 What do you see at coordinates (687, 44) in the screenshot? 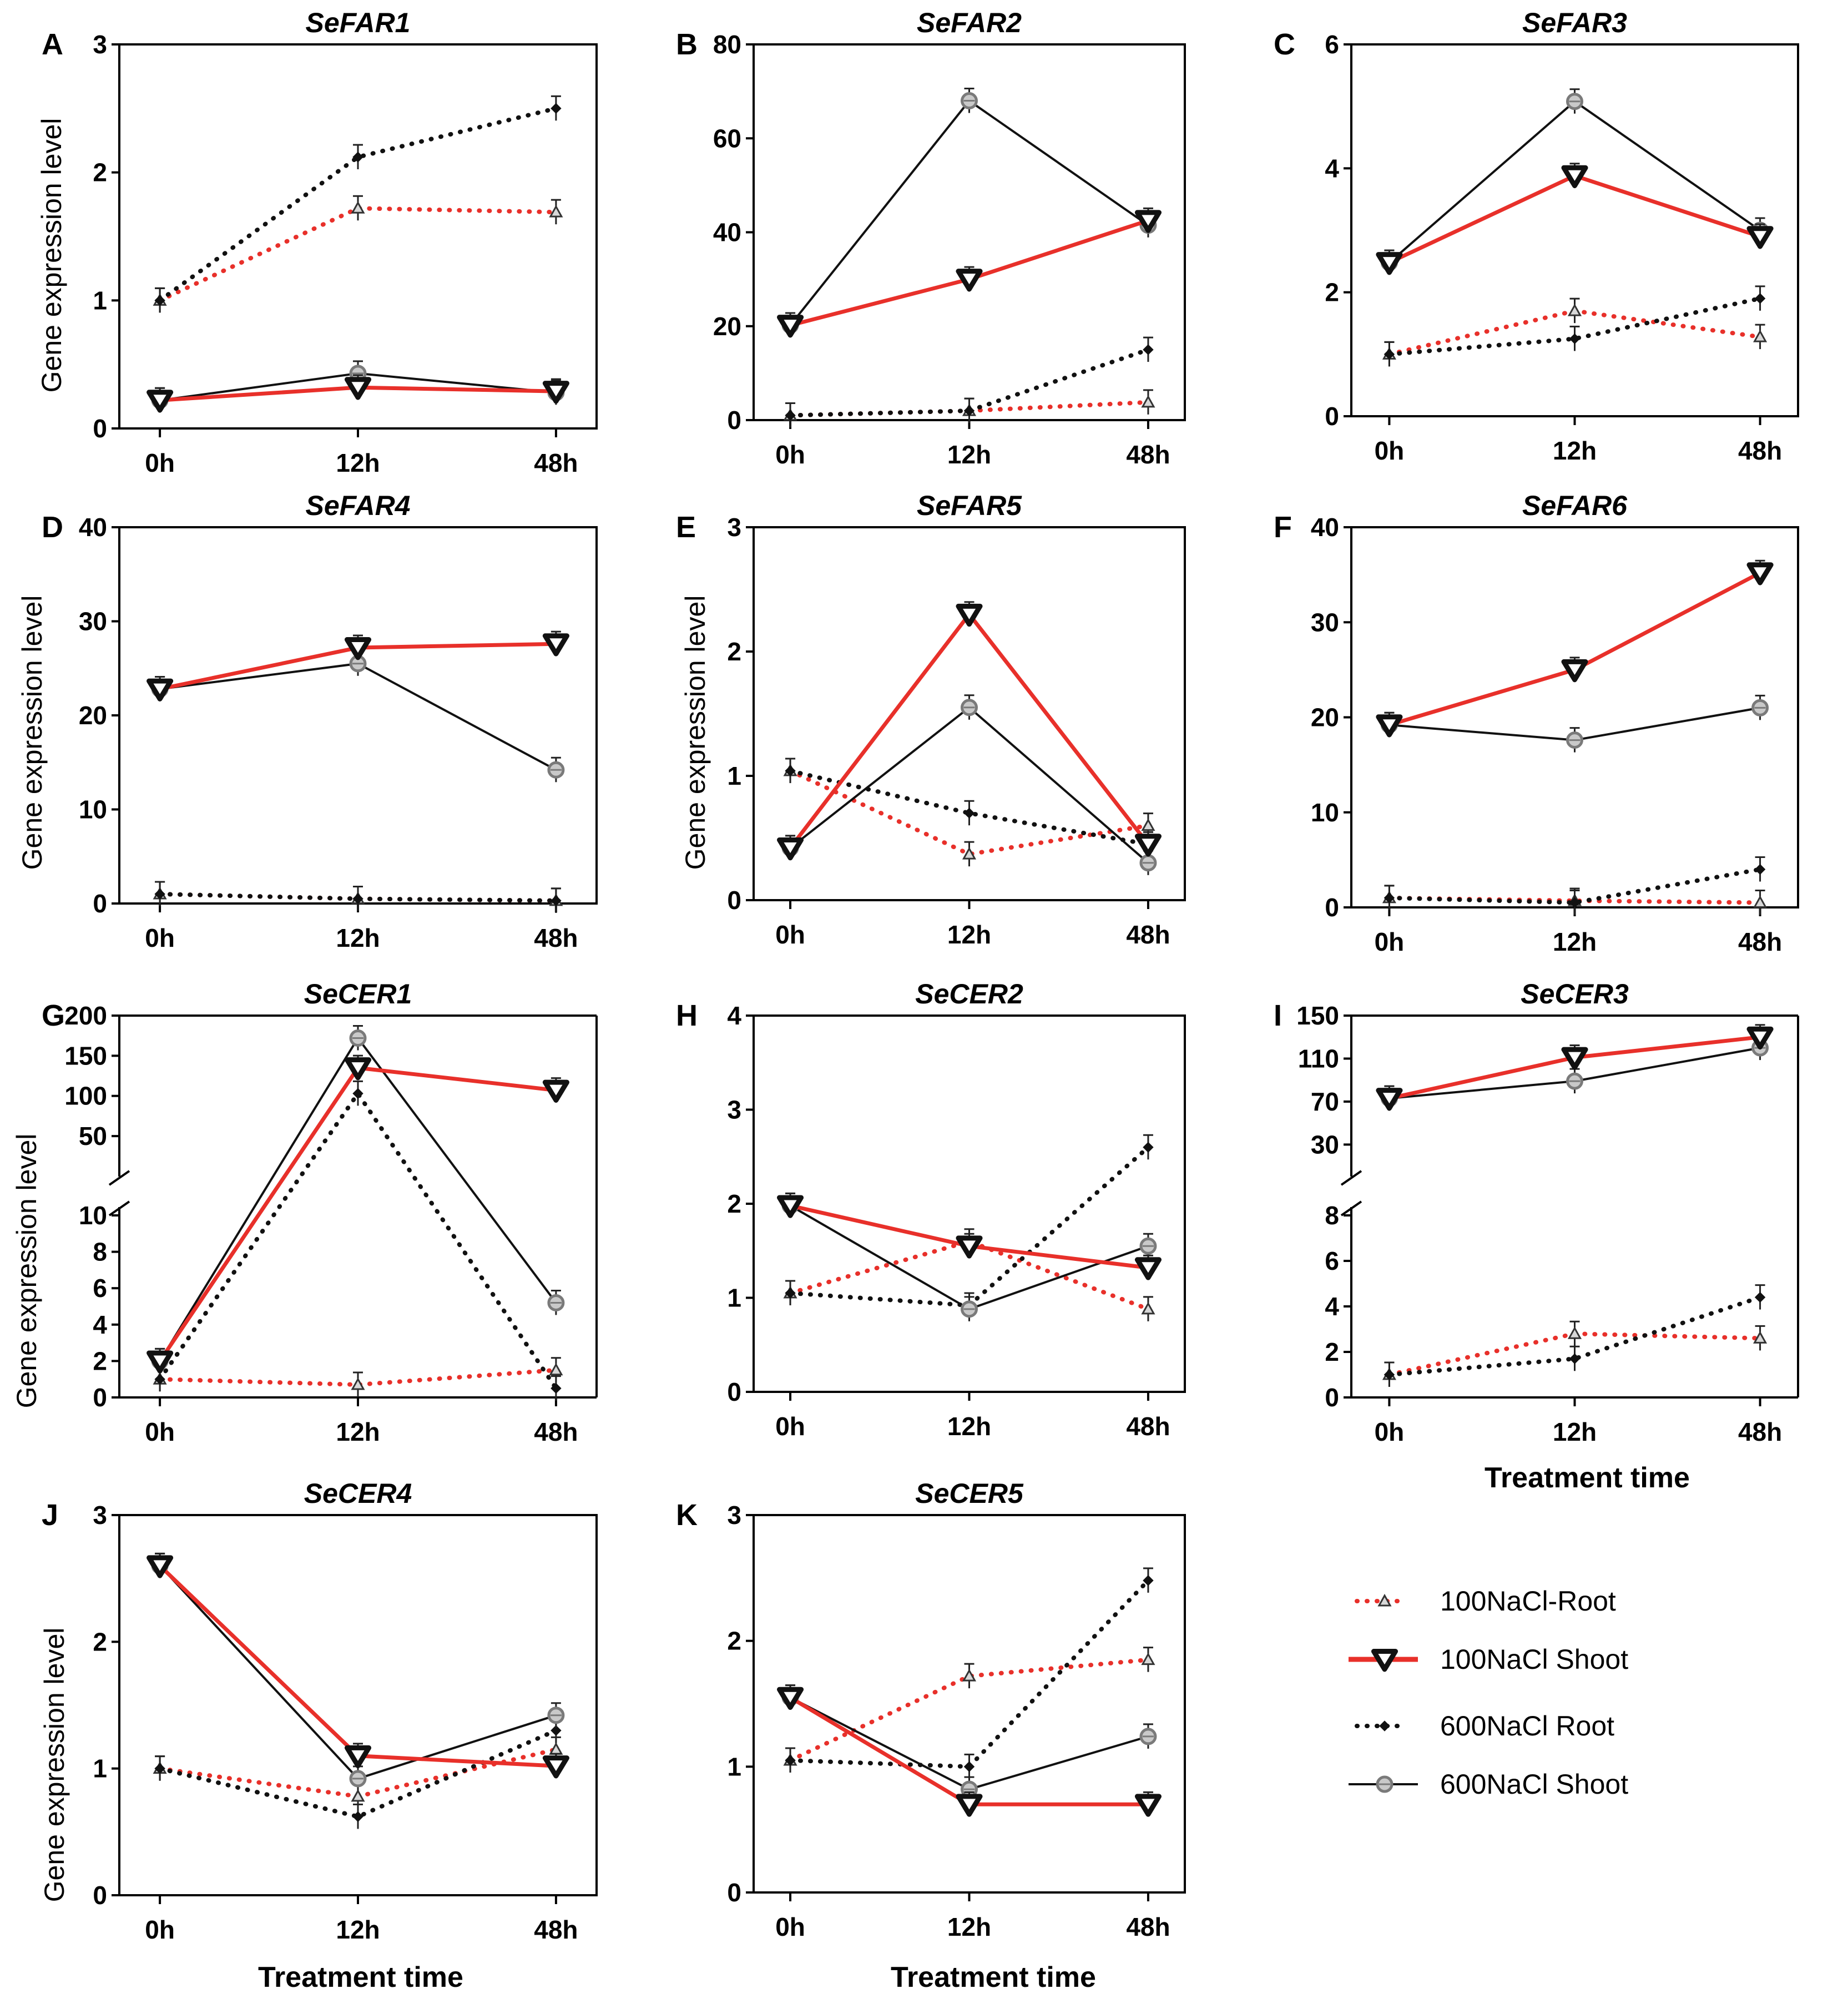
I see `panel-letter: B` at bounding box center [687, 44].